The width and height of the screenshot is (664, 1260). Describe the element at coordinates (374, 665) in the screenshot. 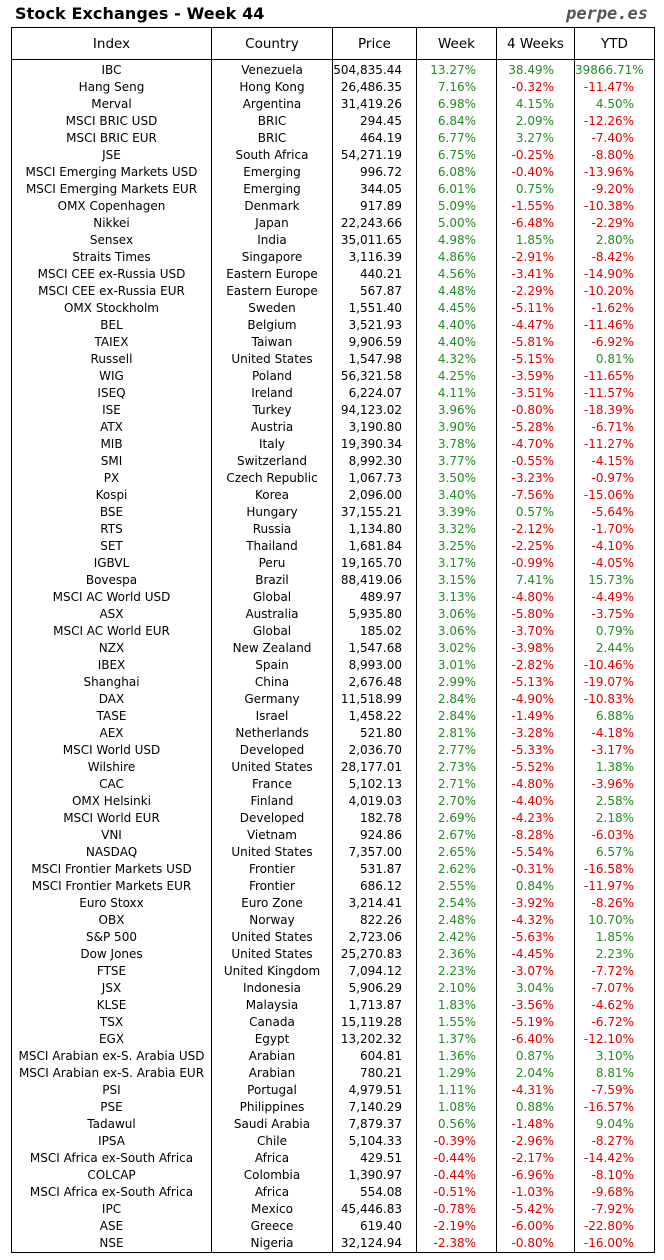

I see `price-cell: 8,993.00` at that location.